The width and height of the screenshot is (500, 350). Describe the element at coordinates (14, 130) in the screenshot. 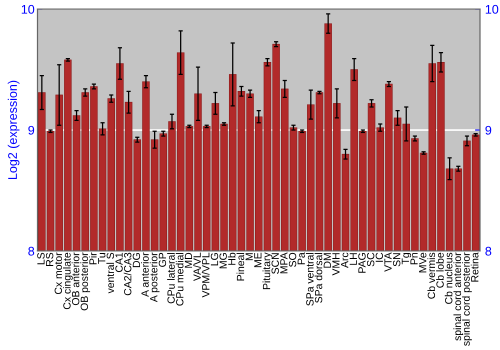

I see `y-axis-title: Log2 (expression)` at that location.